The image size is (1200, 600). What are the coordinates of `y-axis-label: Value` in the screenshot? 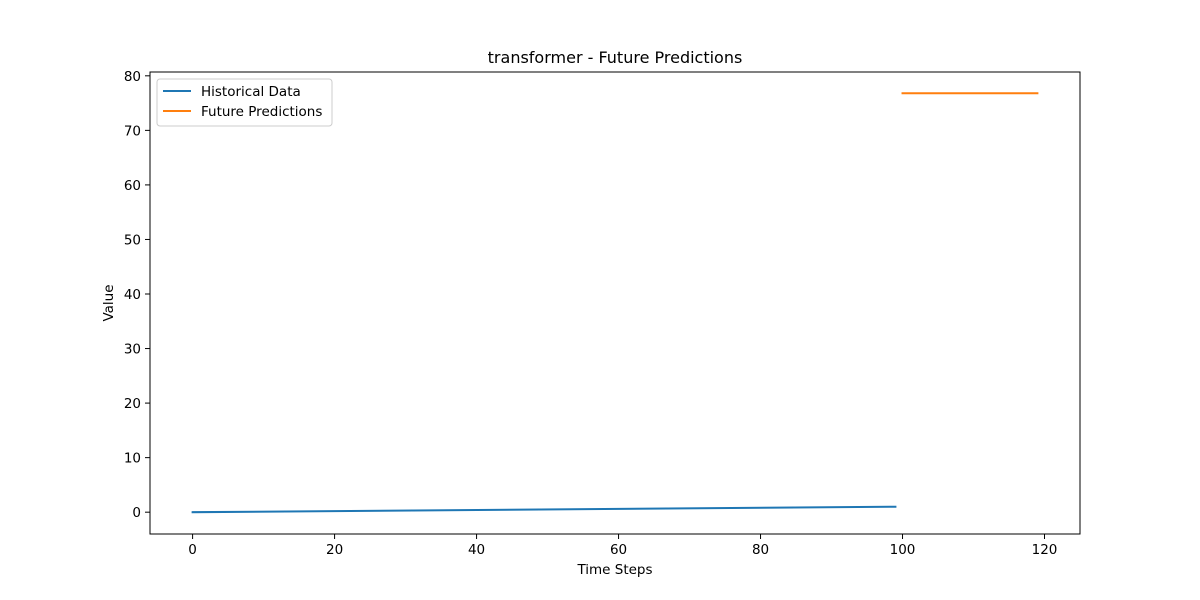 It's located at (109, 302).